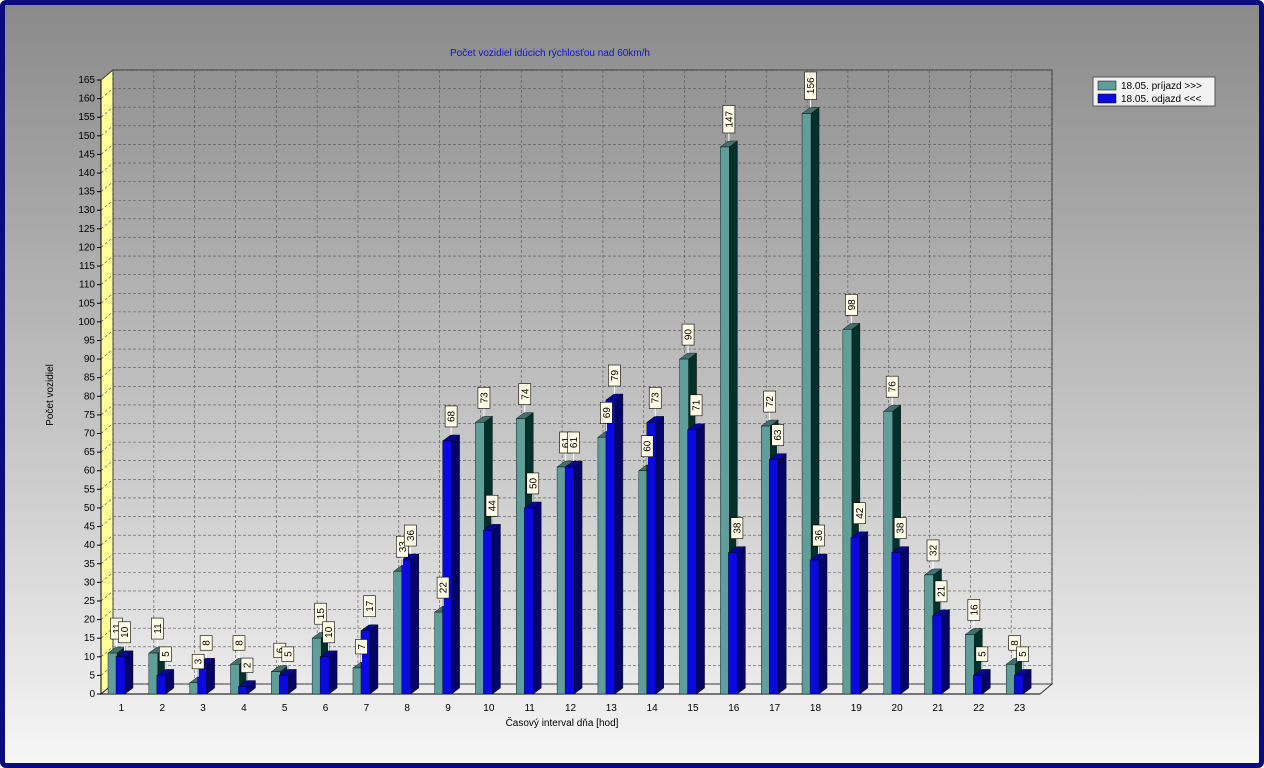 The width and height of the screenshot is (1264, 768). Describe the element at coordinates (86, 80) in the screenshot. I see `y-tick-label: 165` at that location.